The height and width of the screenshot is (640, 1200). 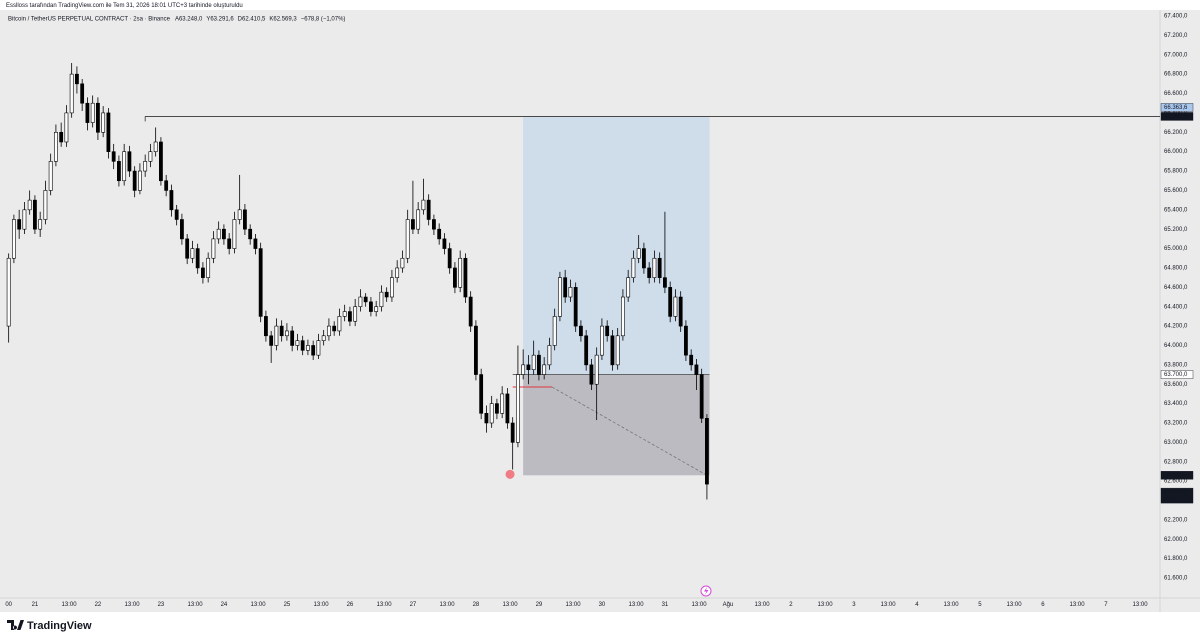 What do you see at coordinates (1176, 191) in the screenshot?
I see `y-tick-label: 65.600,0` at bounding box center [1176, 191].